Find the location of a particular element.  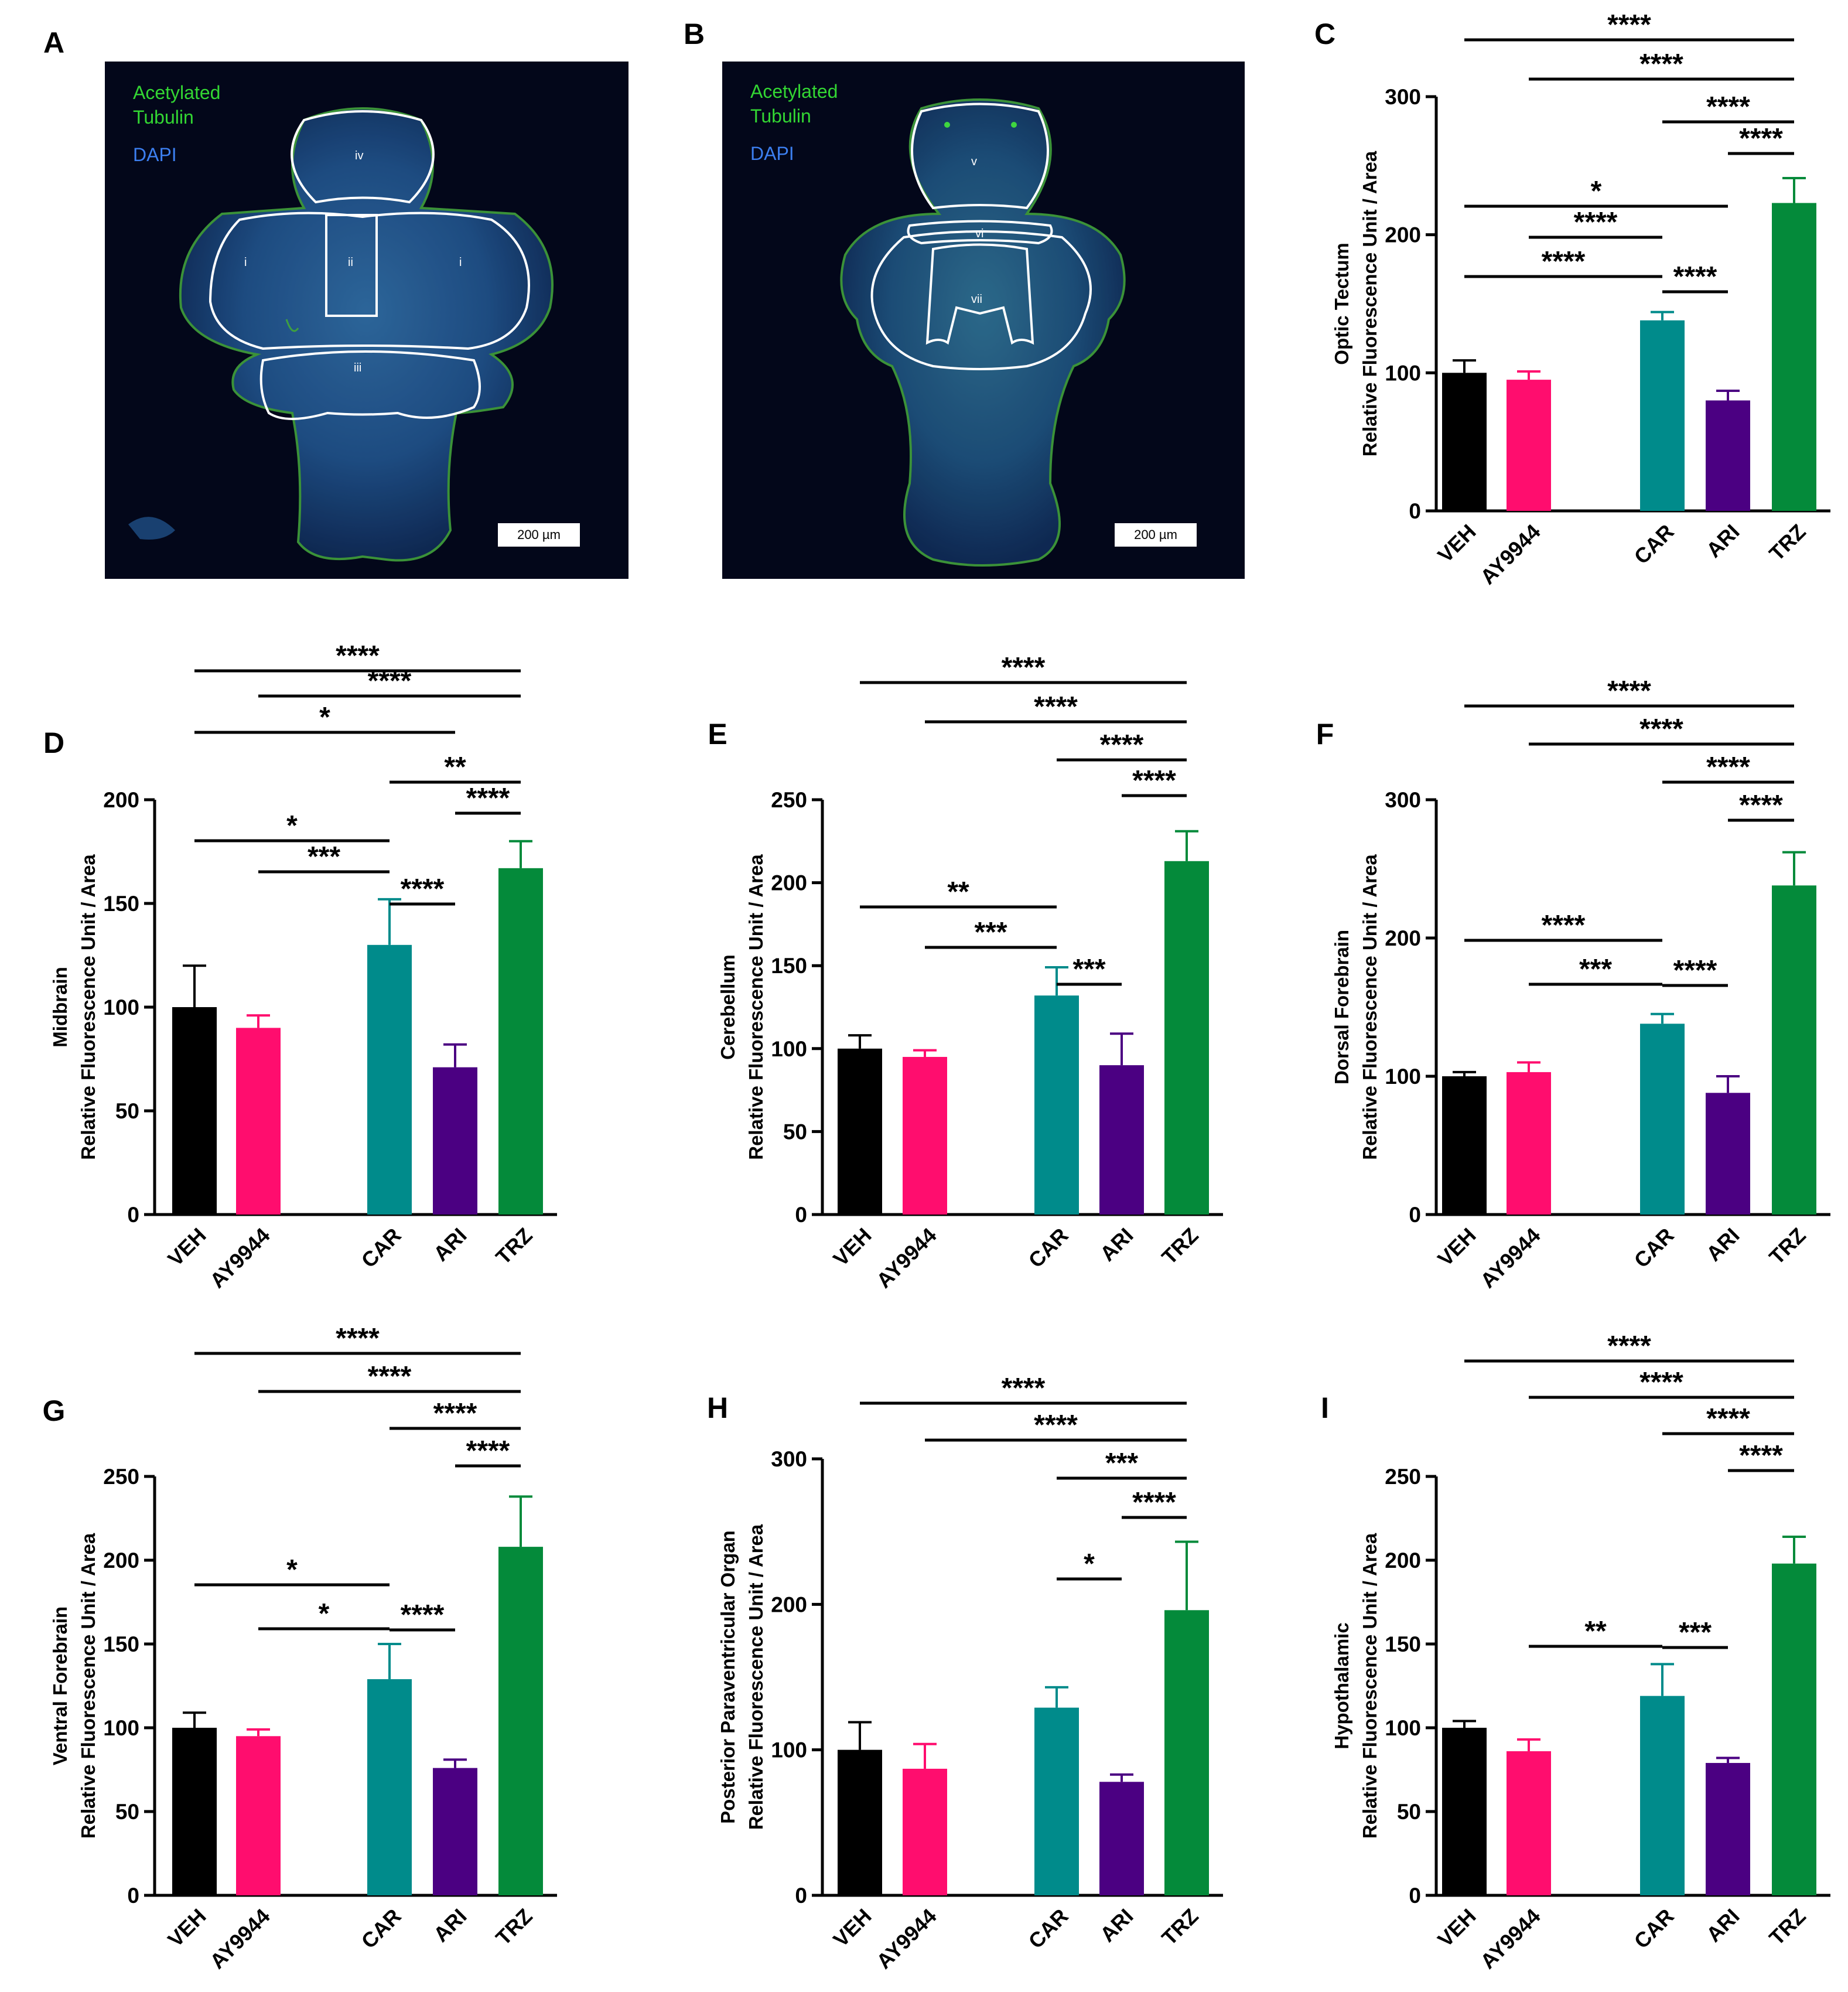

region-label-vii: vii is located at coordinates (976, 299).